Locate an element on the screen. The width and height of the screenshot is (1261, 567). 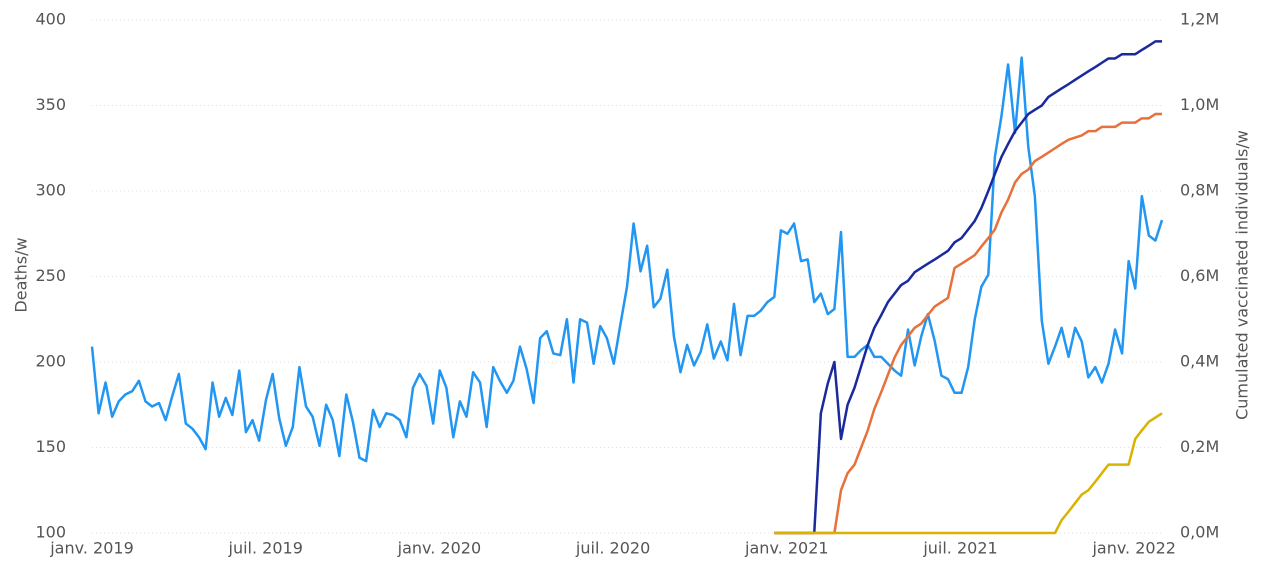
x-tick-label: juil. 2019 is located at coordinates (265, 548).